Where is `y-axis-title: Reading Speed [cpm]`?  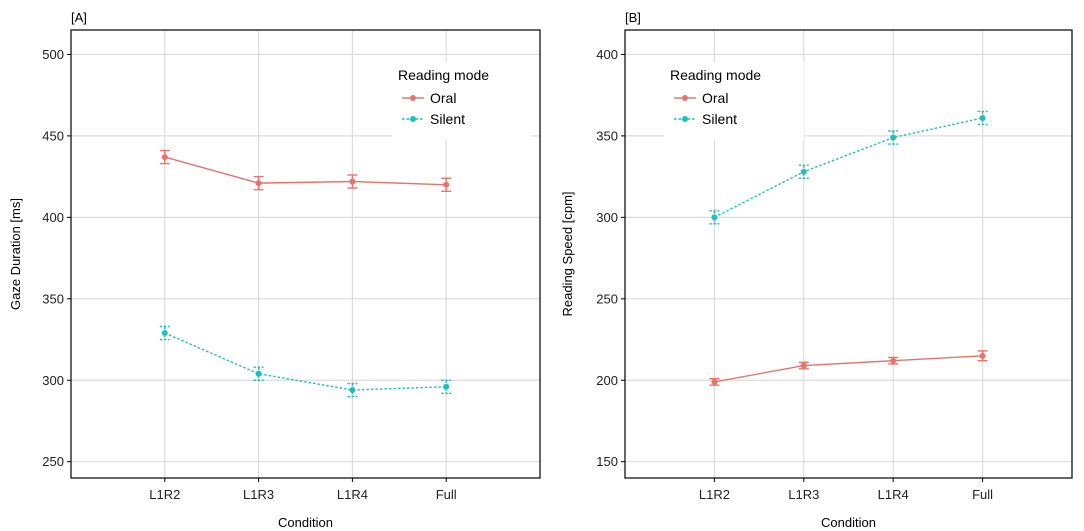
y-axis-title: Reading Speed [cpm] is located at coordinates (567, 253).